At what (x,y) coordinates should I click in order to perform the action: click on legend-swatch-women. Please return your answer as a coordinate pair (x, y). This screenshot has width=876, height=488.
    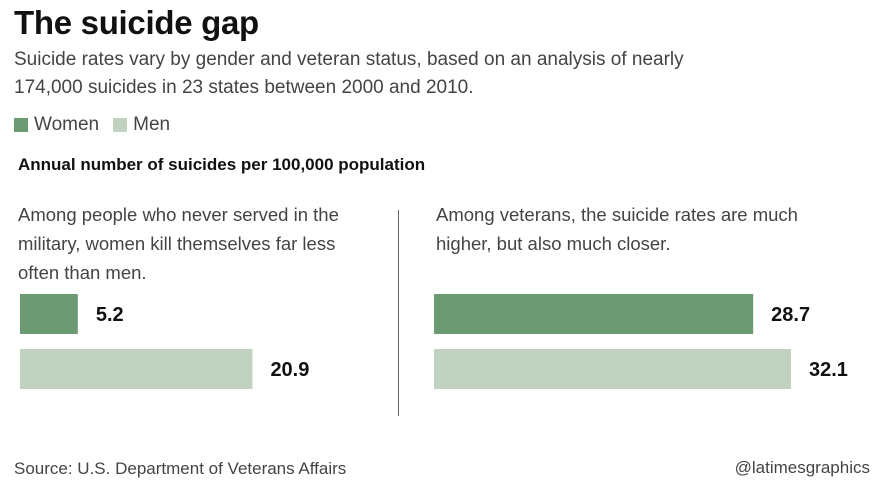
    Looking at the image, I should click on (21, 125).